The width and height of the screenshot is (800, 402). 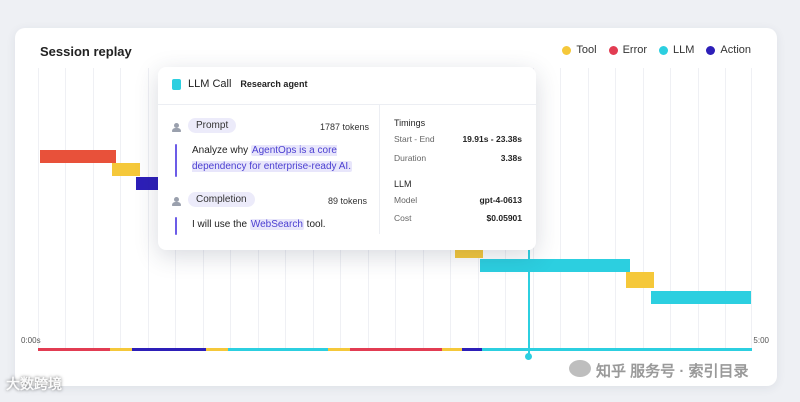 What do you see at coordinates (147, 183) in the screenshot?
I see `timeline-bar-action` at bounding box center [147, 183].